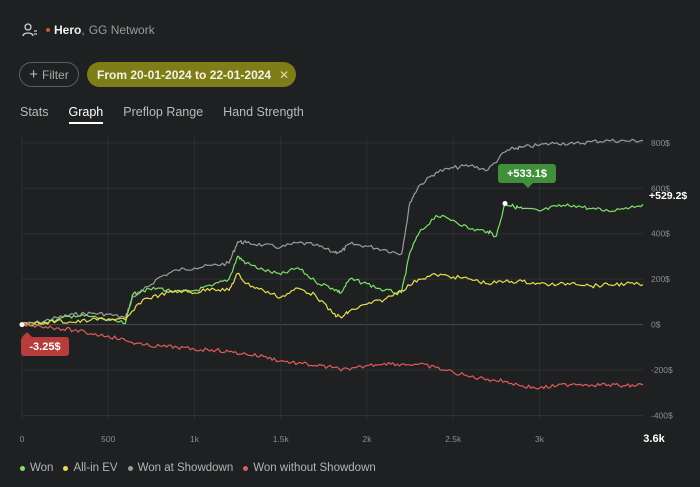 The image size is (700, 487). What do you see at coordinates (662, 415) in the screenshot?
I see `y-tick-label: -400$` at bounding box center [662, 415].